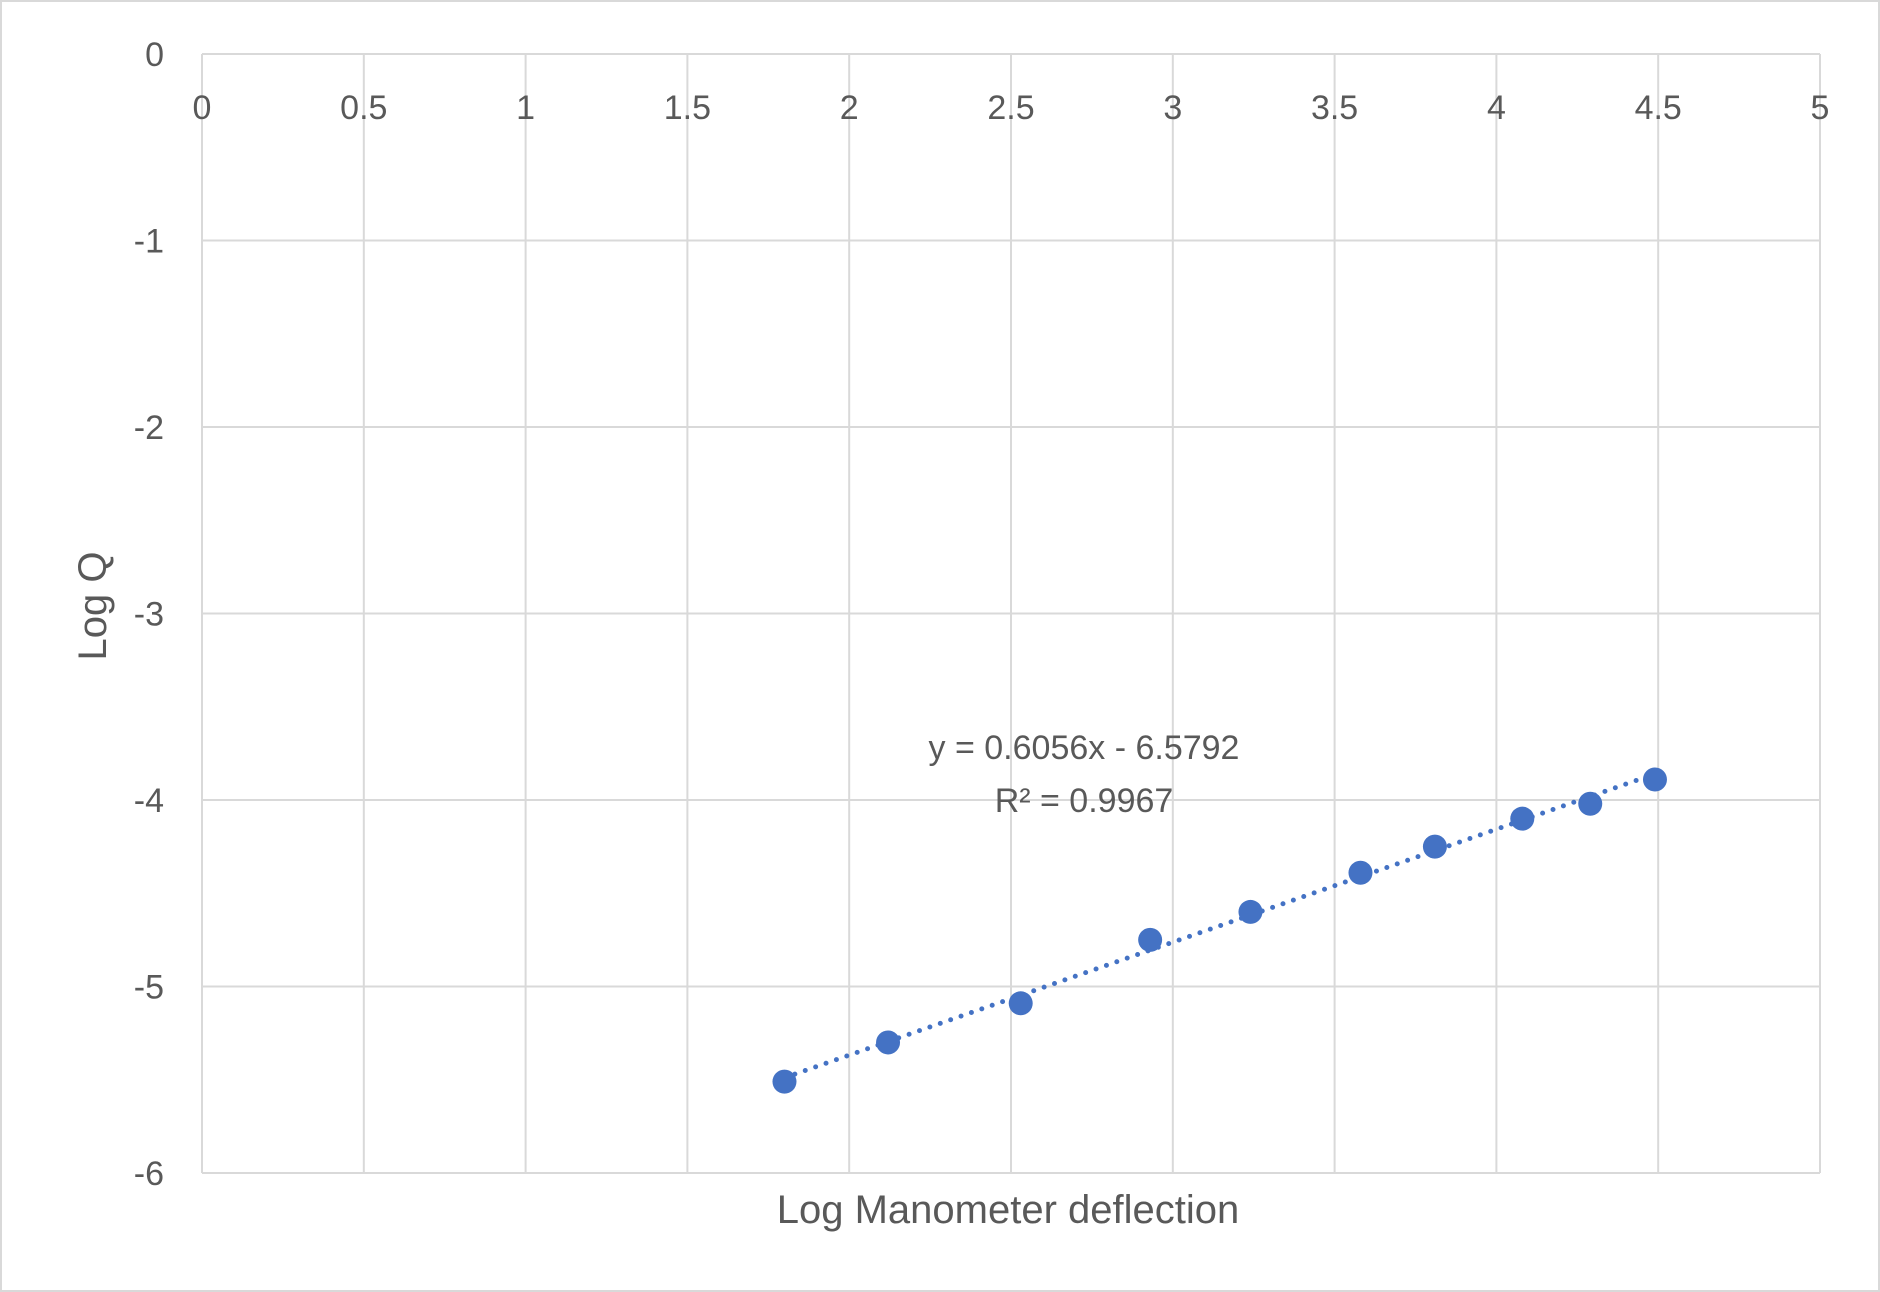 Image resolution: width=1880 pixels, height=1292 pixels. I want to click on x-tick-label: 0.5, so click(363, 108).